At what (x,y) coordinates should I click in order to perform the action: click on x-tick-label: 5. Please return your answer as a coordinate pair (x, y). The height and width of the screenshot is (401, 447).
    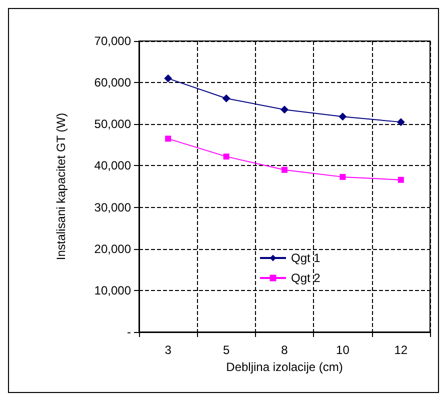
    Looking at the image, I should click on (226, 350).